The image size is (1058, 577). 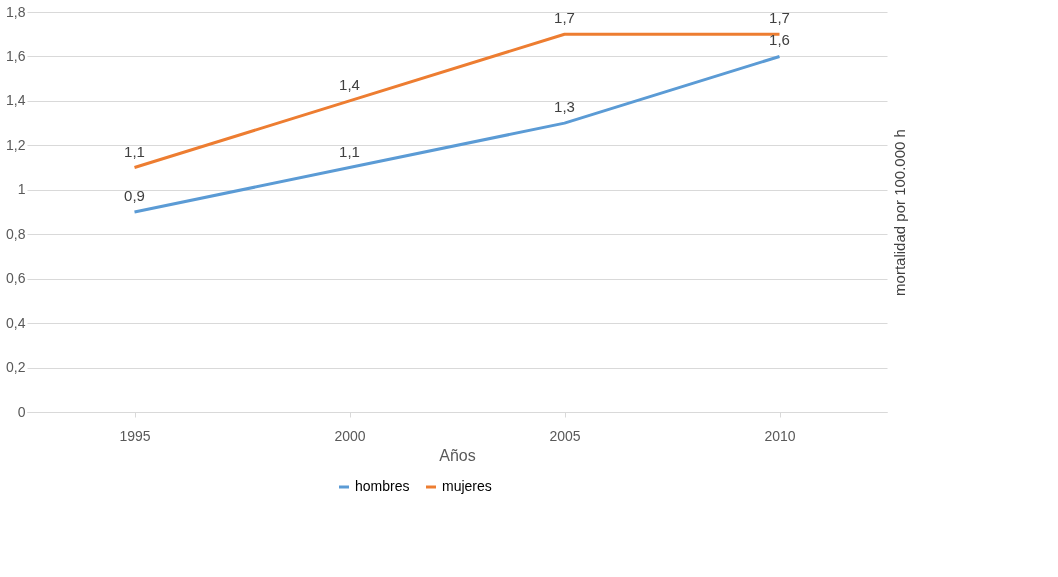 I want to click on y-tick-label: 1, so click(x=21, y=189).